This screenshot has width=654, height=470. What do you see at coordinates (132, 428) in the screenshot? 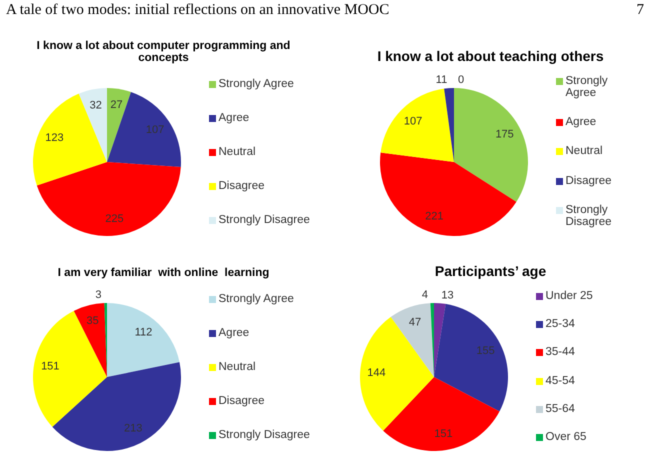
I see `data-label: 213` at bounding box center [132, 428].